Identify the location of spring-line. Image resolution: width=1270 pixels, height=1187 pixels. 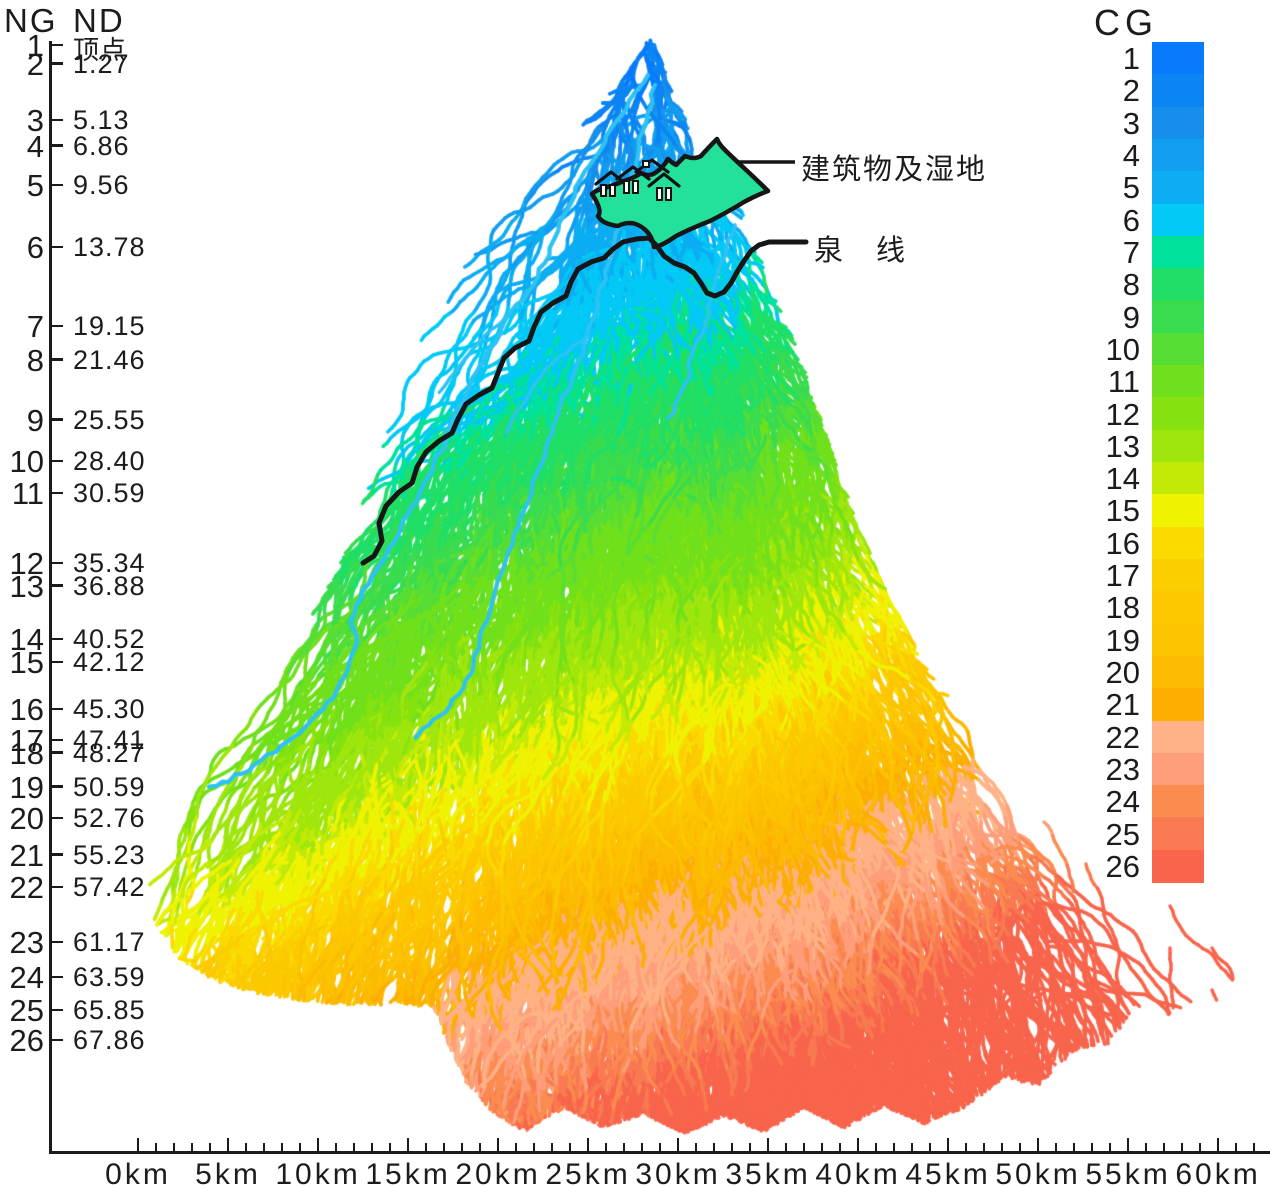
(584, 400).